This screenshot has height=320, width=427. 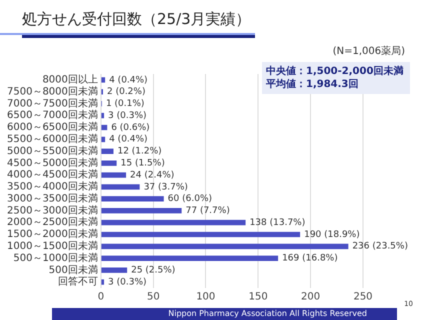 I want to click on y-tick-label: 3500～4000回未満, so click(x=52, y=186).